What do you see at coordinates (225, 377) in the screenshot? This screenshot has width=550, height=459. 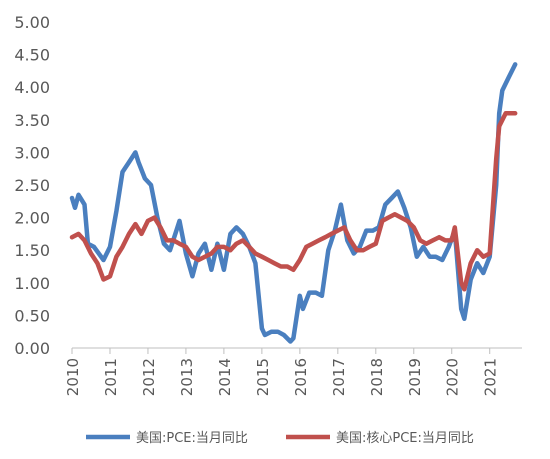 I see `x-tick-label: 2014` at bounding box center [225, 377].